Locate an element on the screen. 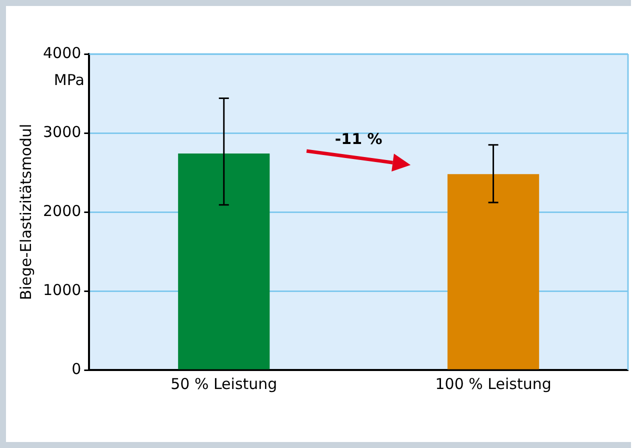  text: MPa is located at coordinates (69, 79).